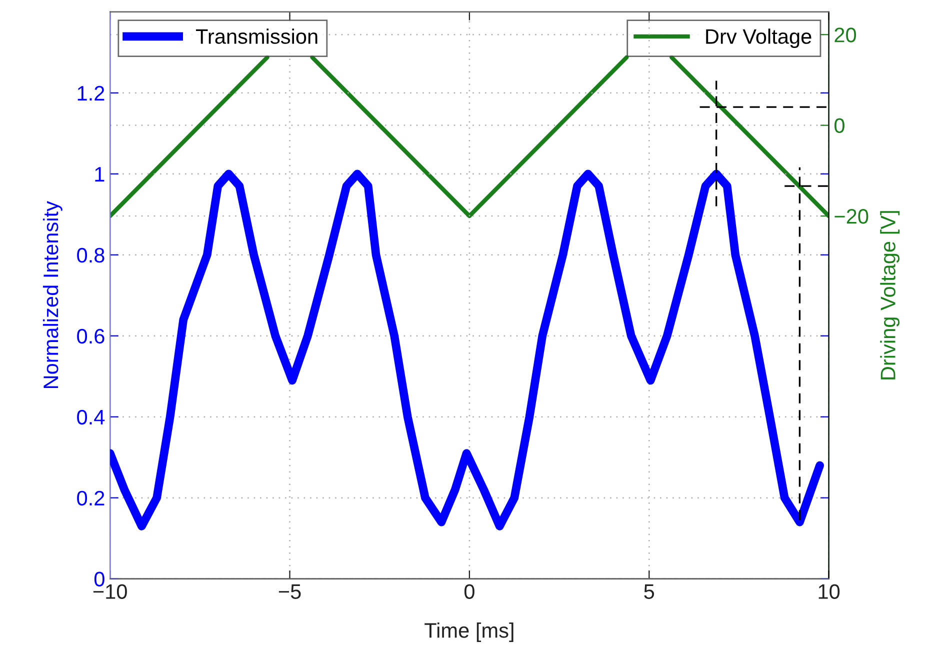 This screenshot has width=925, height=663. I want to click on y2-tick-label: 0, so click(839, 126).